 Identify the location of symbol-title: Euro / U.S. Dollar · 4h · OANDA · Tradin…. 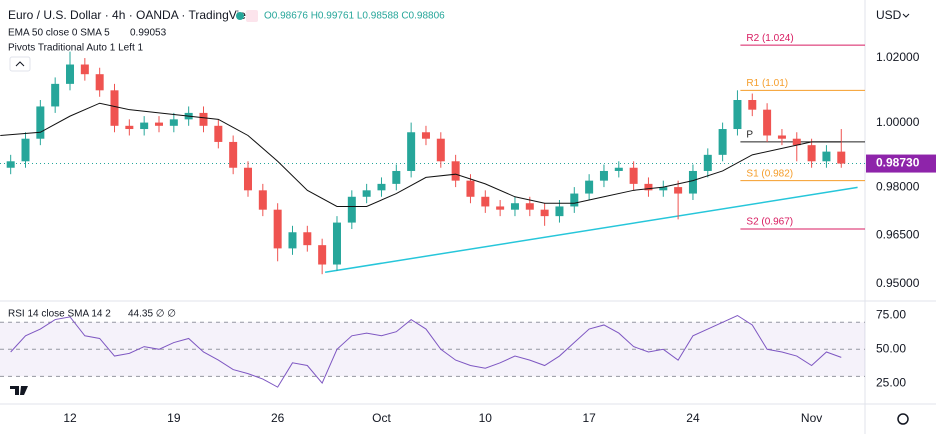
(131, 15).